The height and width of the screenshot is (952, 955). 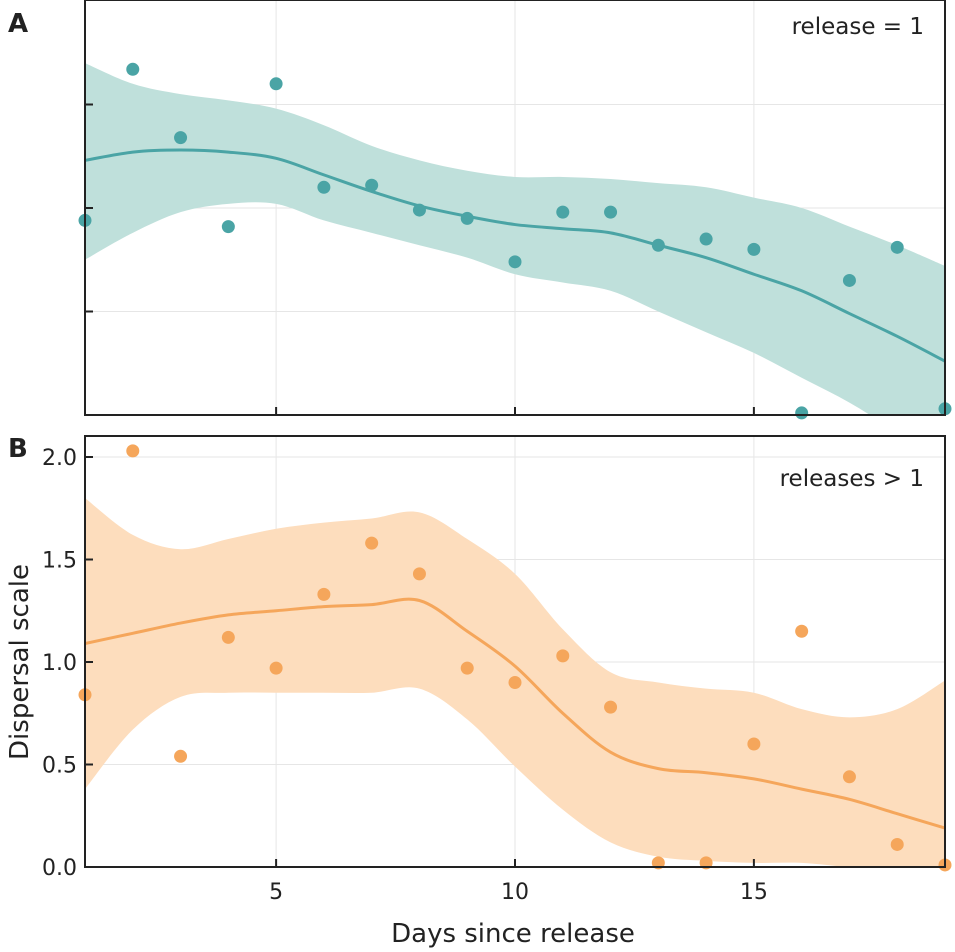 What do you see at coordinates (20, 662) in the screenshot?
I see `y-axis-title: Dispersal scale` at bounding box center [20, 662].